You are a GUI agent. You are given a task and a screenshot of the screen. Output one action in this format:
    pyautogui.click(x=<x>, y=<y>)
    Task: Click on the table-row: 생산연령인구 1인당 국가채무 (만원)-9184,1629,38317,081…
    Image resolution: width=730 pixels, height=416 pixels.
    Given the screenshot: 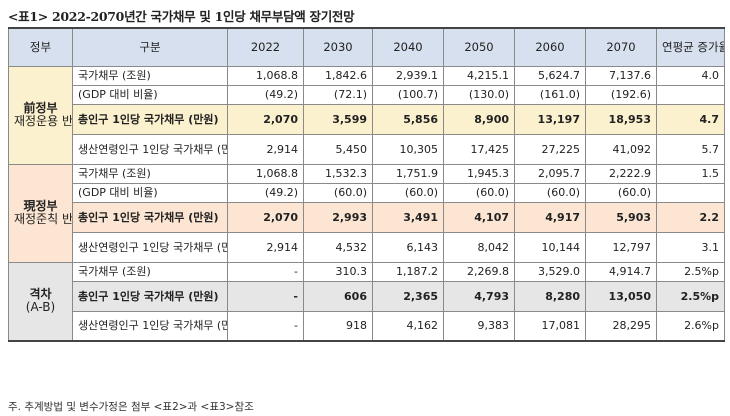 What is the action you would take?
    pyautogui.click(x=367, y=326)
    